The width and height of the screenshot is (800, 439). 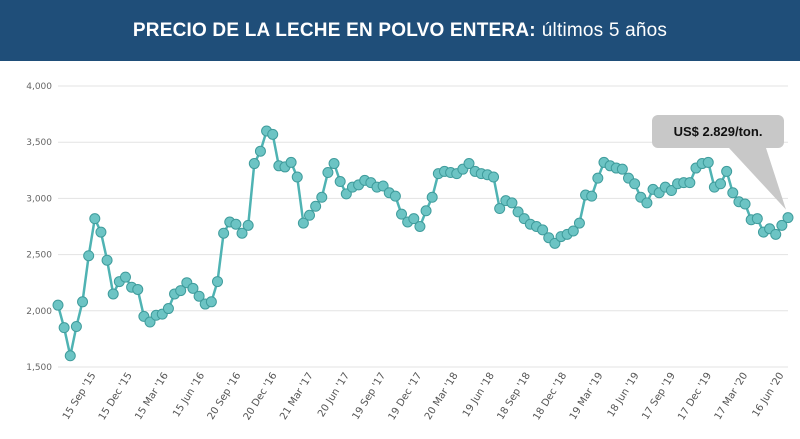 I want to click on x-tick-label: 15 Sep '15, so click(x=80, y=396).